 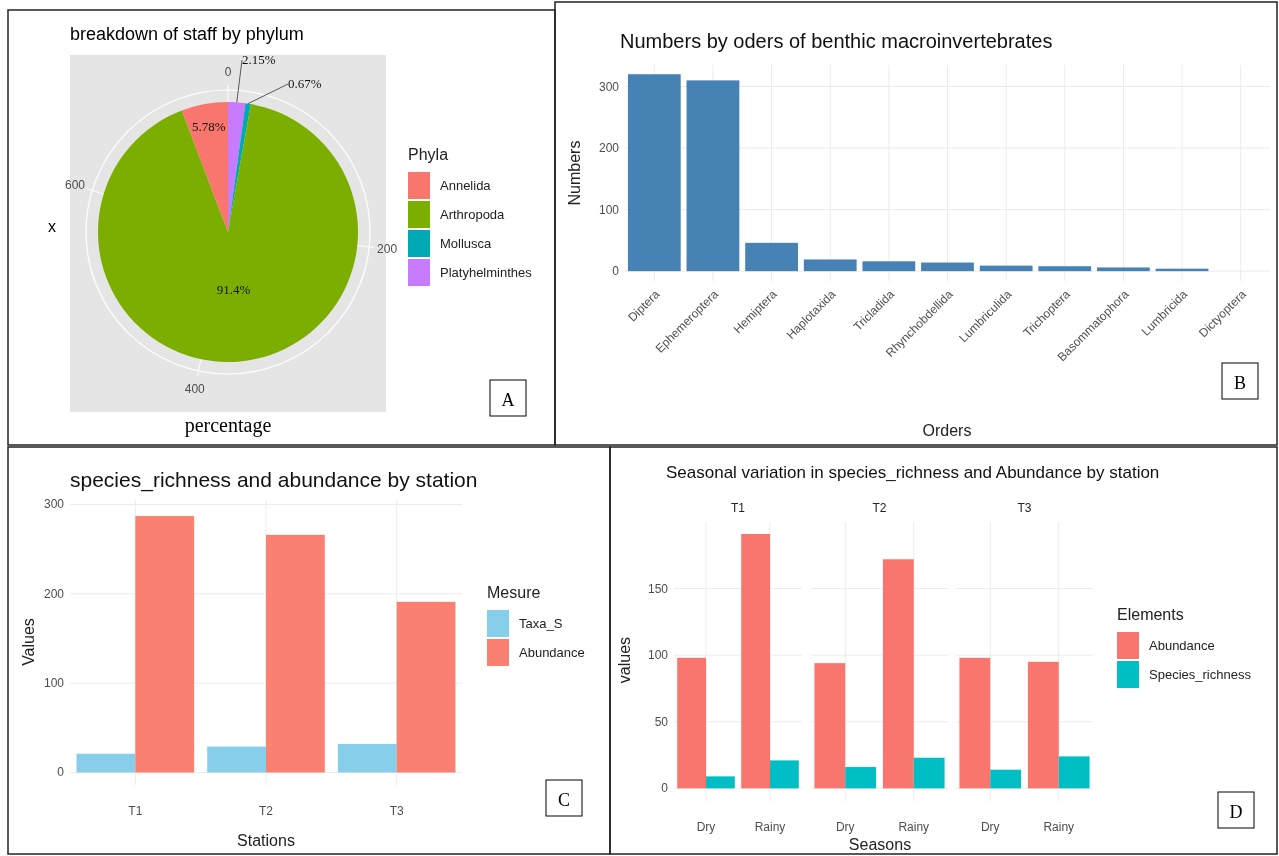 What do you see at coordinates (387, 248) in the screenshot?
I see `text: 200` at bounding box center [387, 248].